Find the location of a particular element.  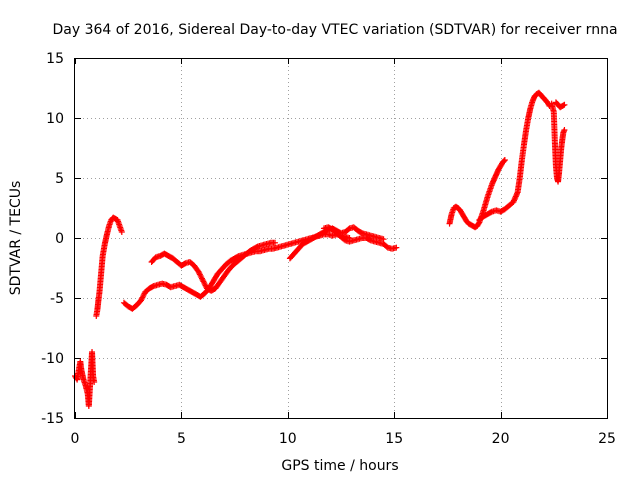

x-tick-label: 15 is located at coordinates (394, 439).